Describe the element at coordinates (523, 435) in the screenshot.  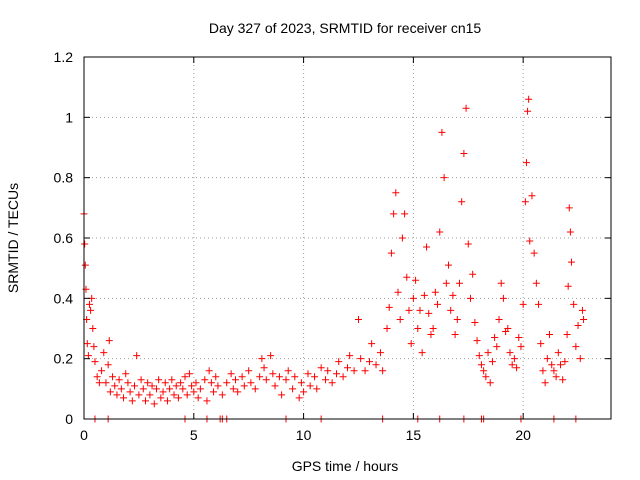
I see `x-tick-label: 20` at that location.